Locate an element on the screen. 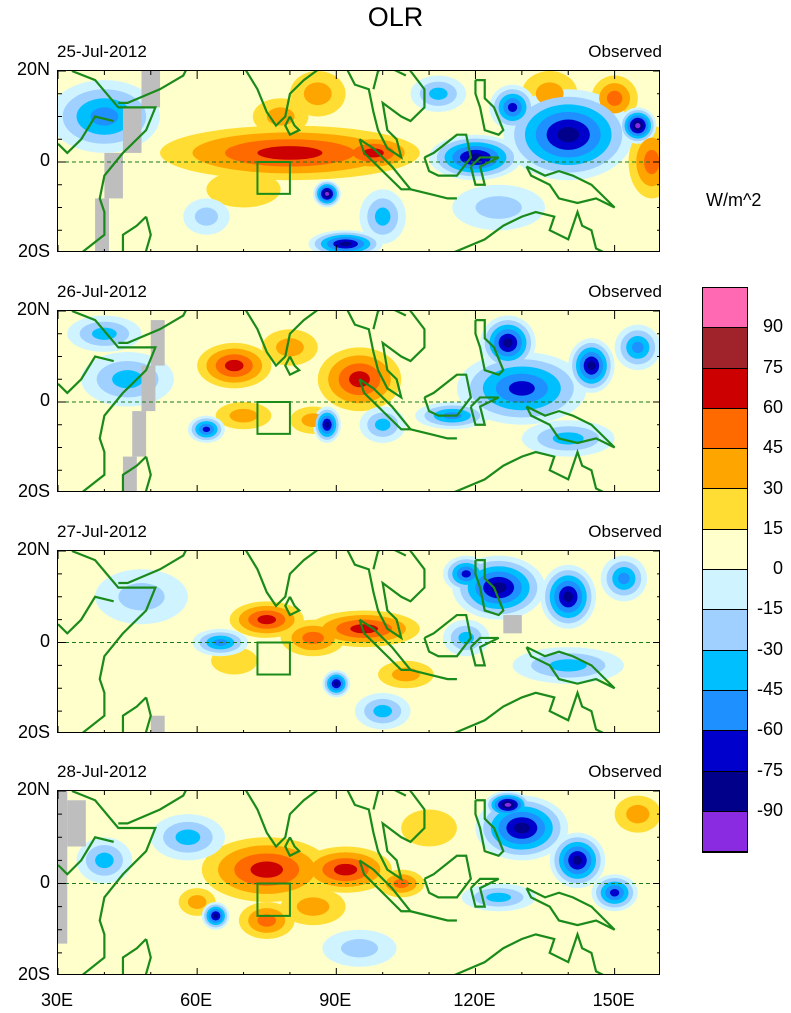 The width and height of the screenshot is (791, 1013). y-tick-label: 0 is located at coordinates (44, 640).